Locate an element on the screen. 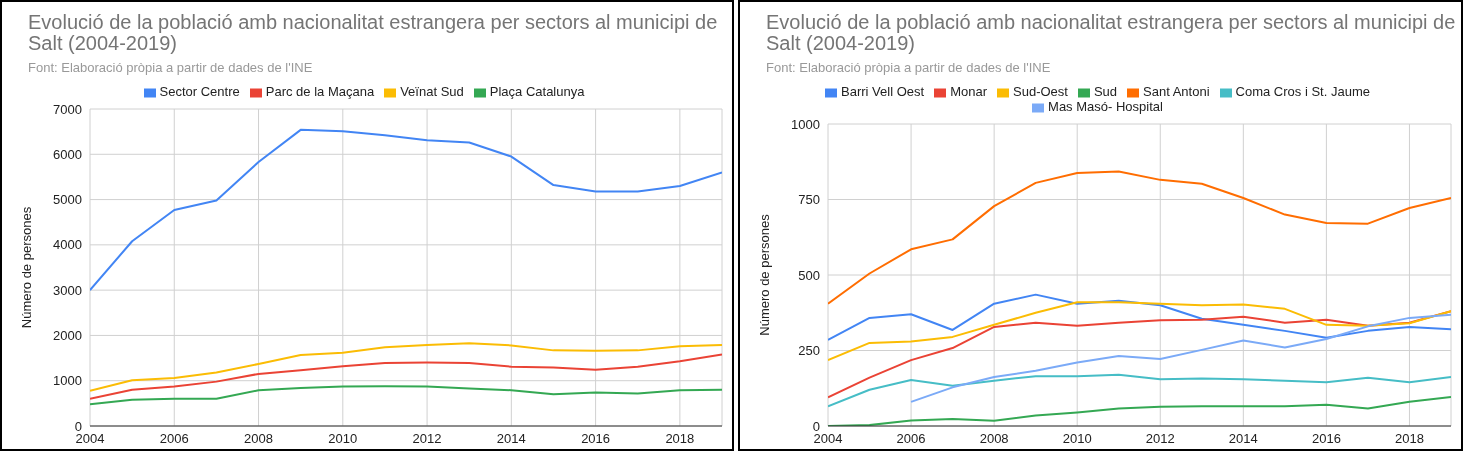 The width and height of the screenshot is (1463, 453). y-tick-label: 2000 is located at coordinates (67, 336).